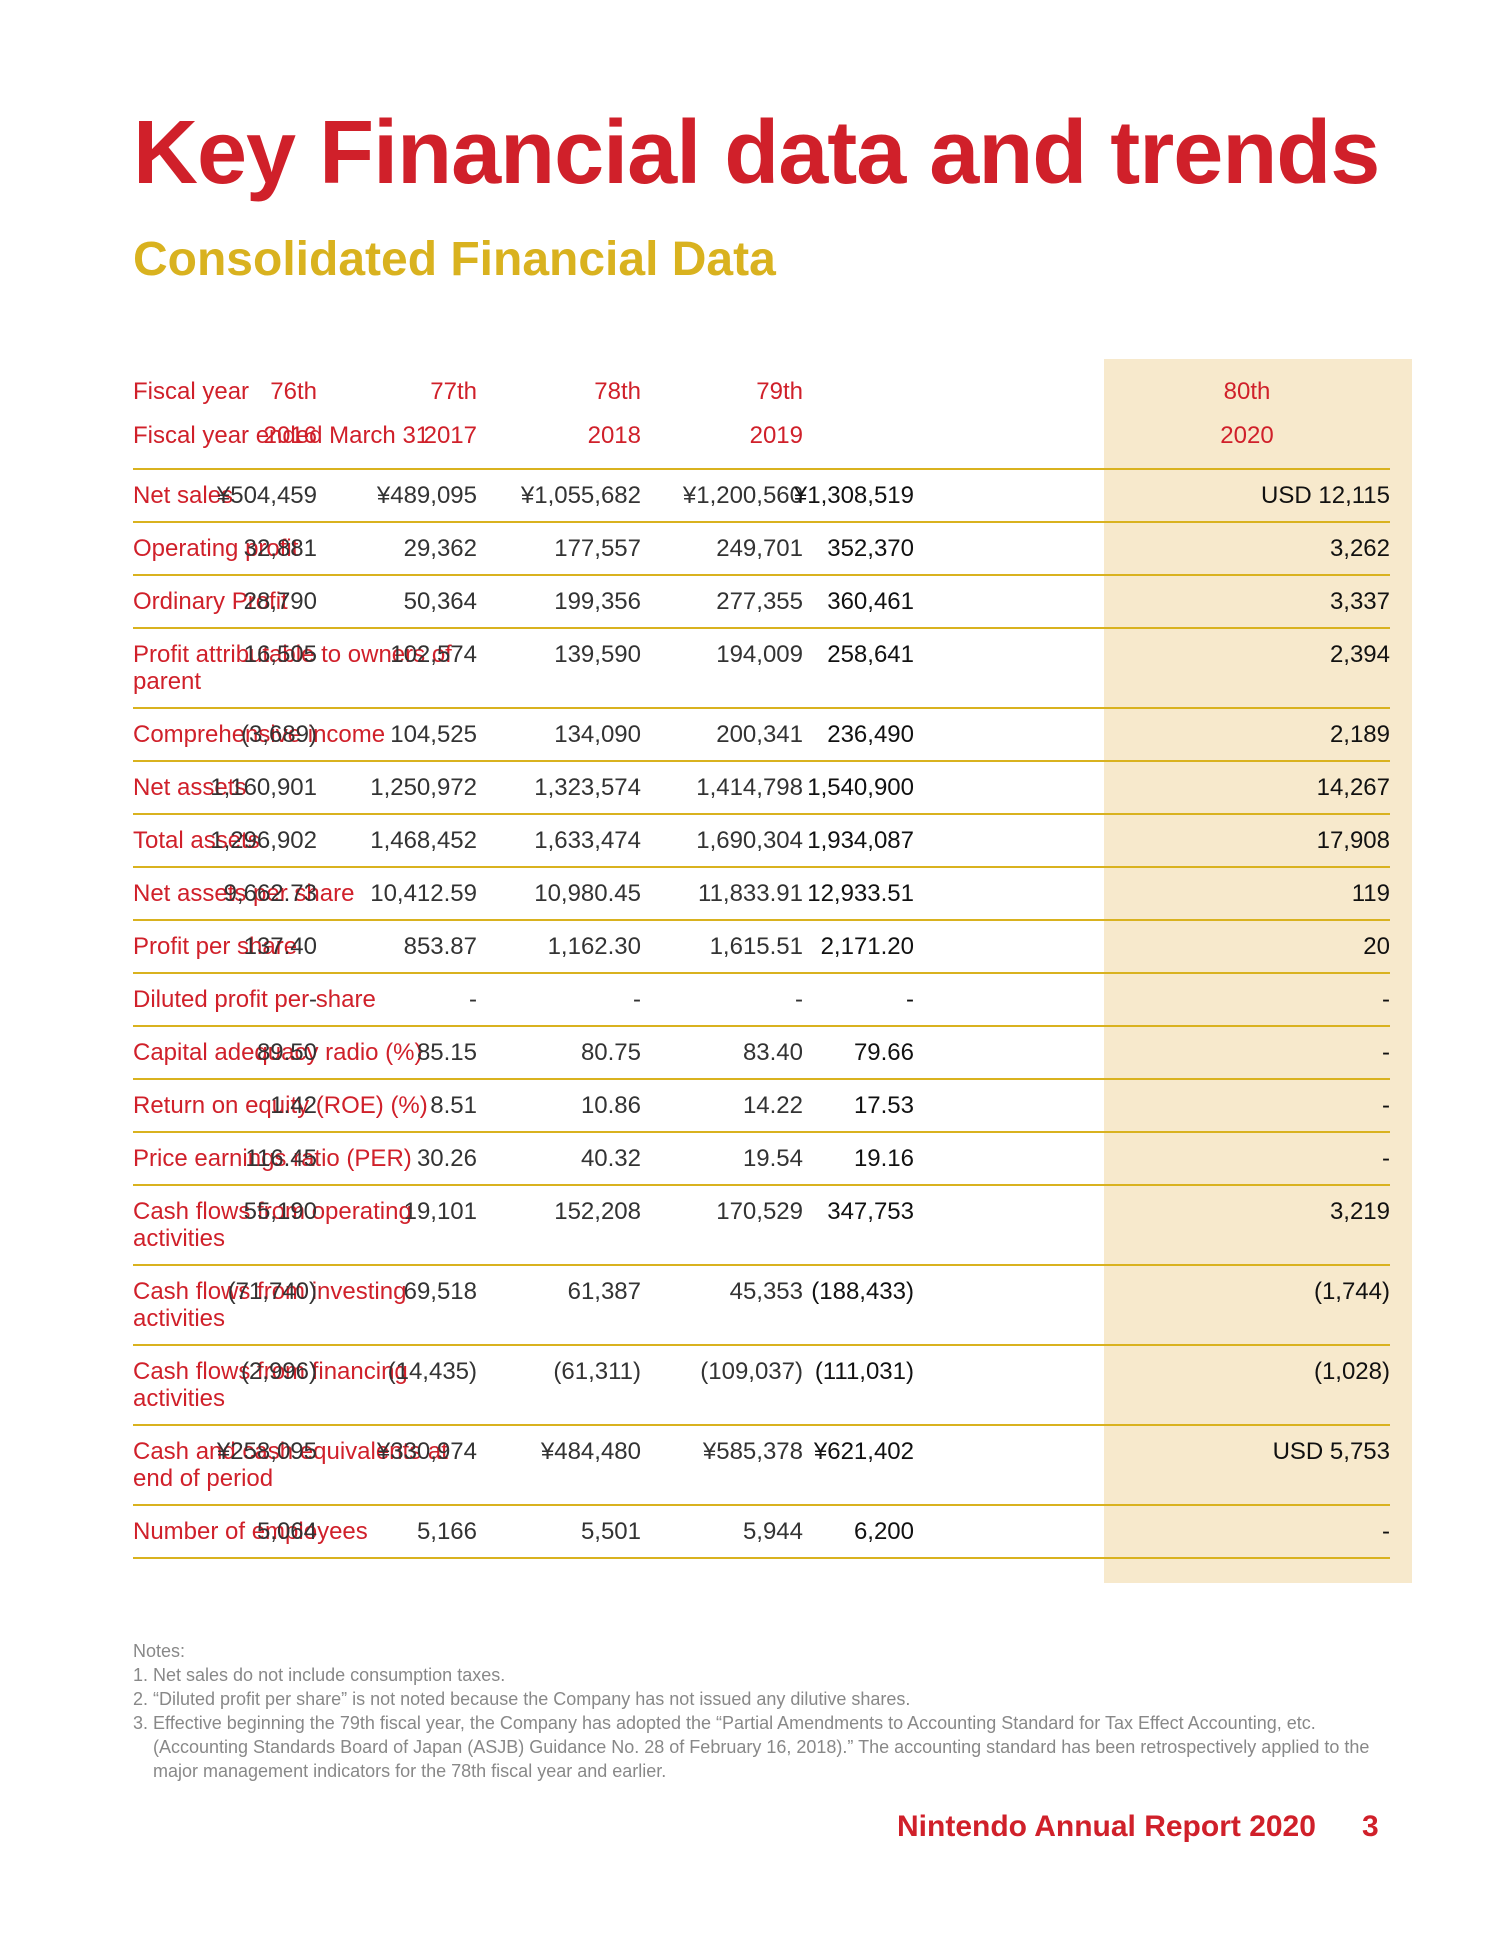 Image resolution: width=1500 pixels, height=1941 pixels. What do you see at coordinates (272, 1291) in the screenshot?
I see `table-cell: (71,740)` at bounding box center [272, 1291].